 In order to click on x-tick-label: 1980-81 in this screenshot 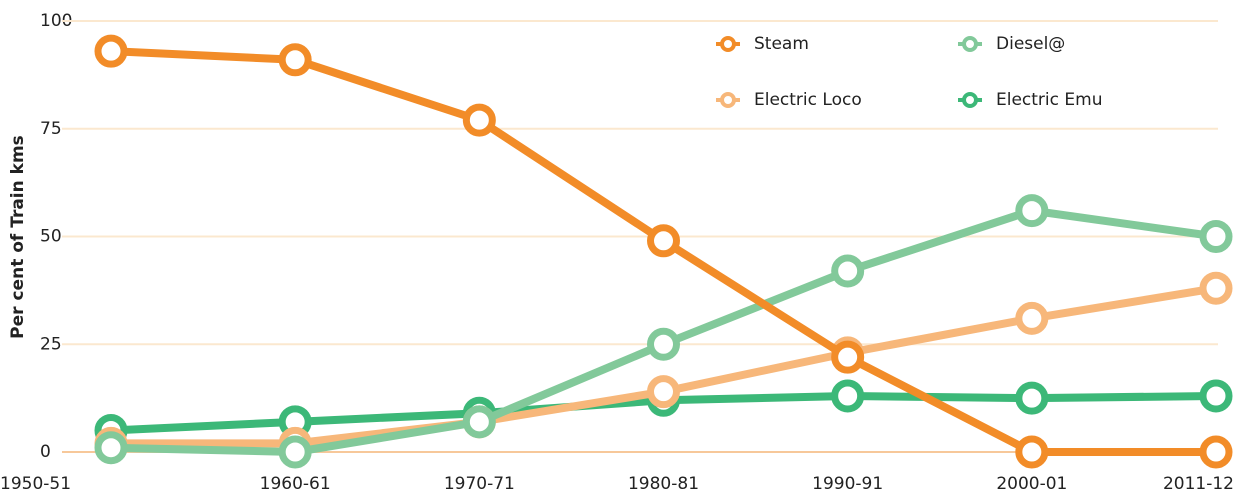, I will do `click(663, 484)`.